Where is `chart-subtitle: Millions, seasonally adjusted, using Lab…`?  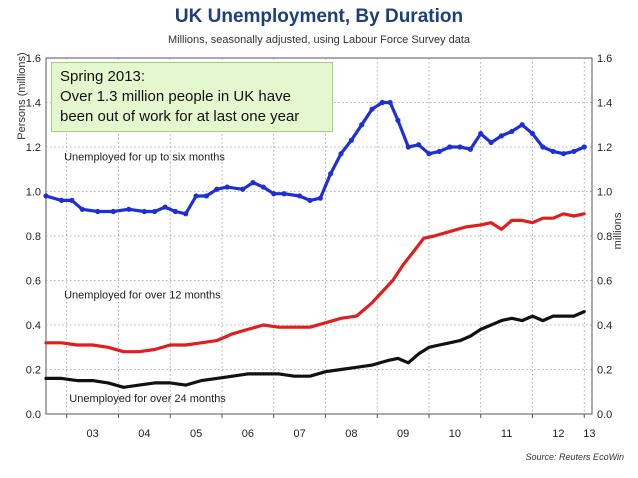 chart-subtitle: Millions, seasonally adjusted, using Lab… is located at coordinates (319, 40).